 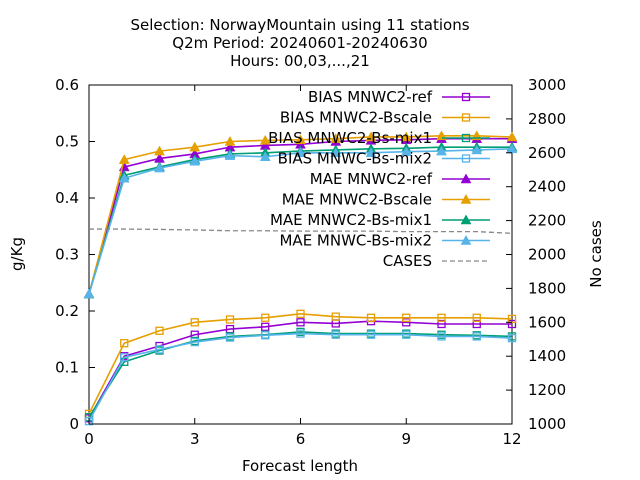 I want to click on y2-tick-label: 2600, so click(x=547, y=153).